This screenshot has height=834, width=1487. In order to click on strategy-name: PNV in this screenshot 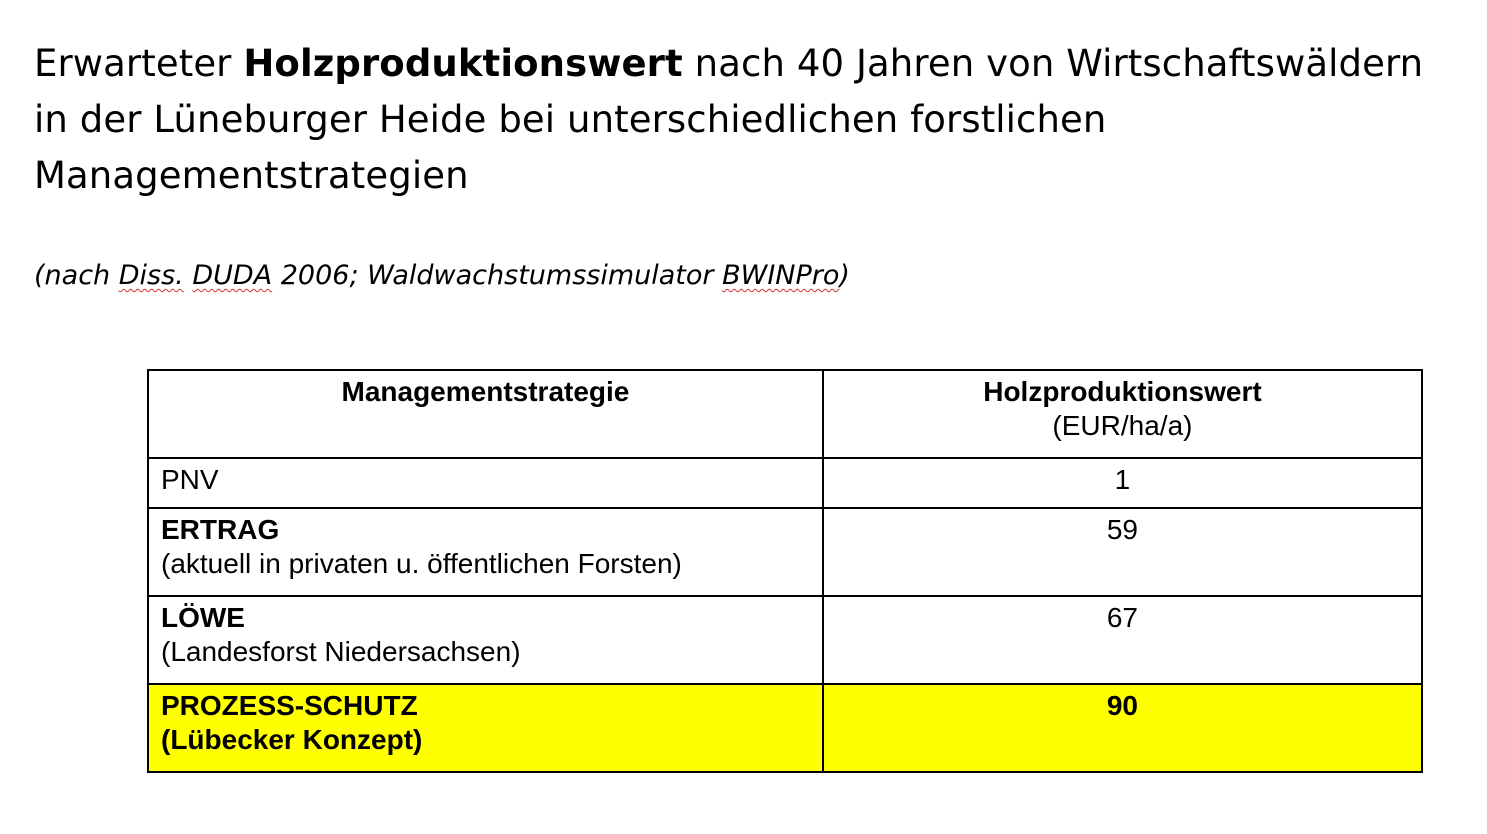, I will do `click(190, 479)`.